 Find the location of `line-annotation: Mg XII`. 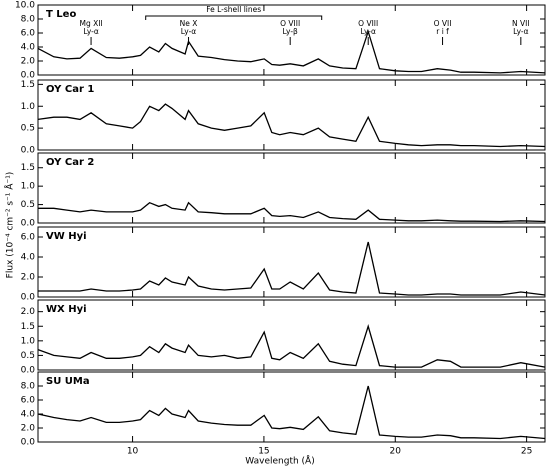

line-annotation: Mg XII is located at coordinates (90, 23).